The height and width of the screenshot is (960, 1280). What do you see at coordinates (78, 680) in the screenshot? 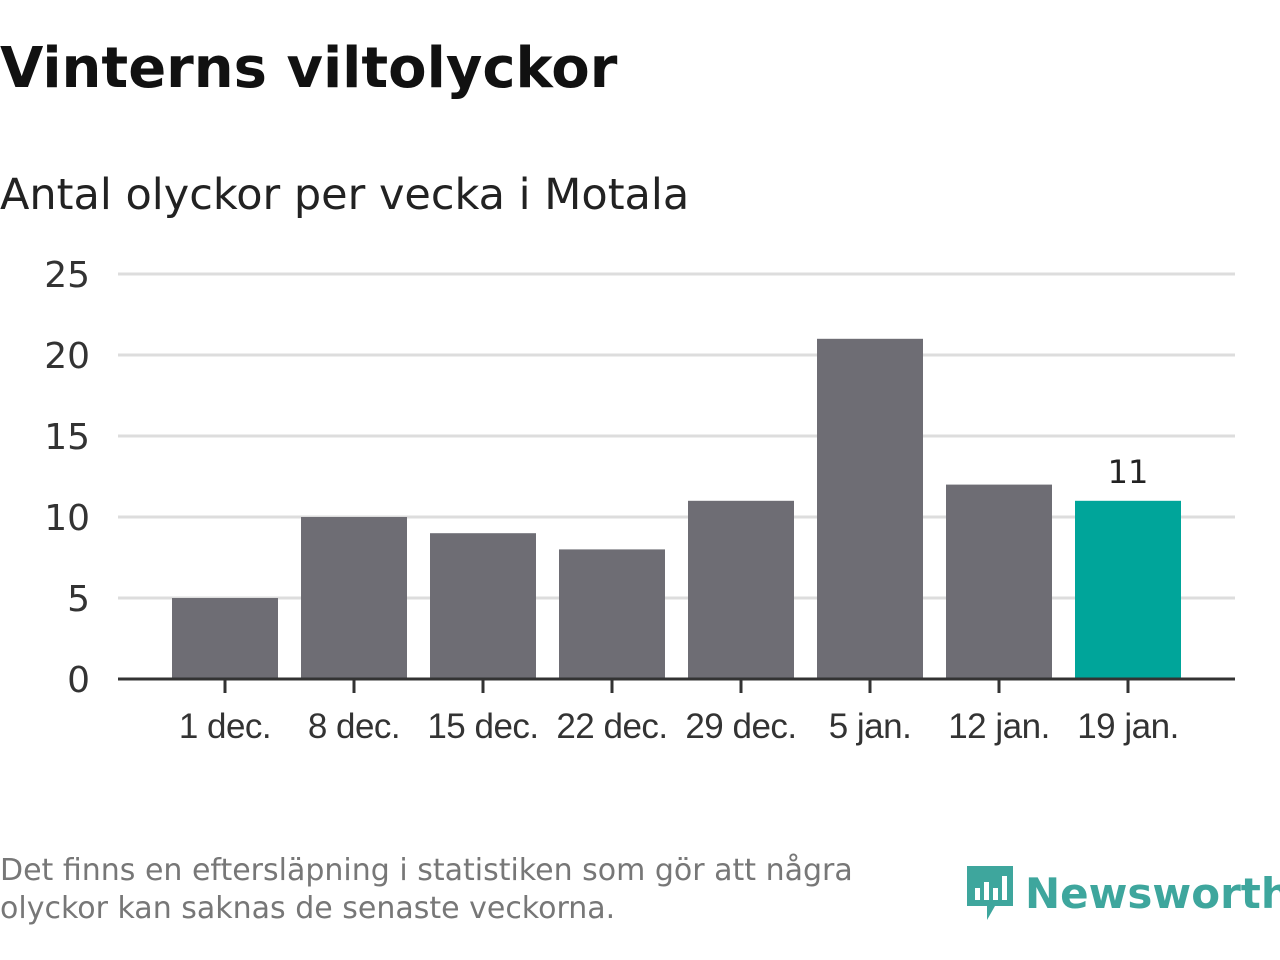
I see `y-tick-label: 0` at bounding box center [78, 680].